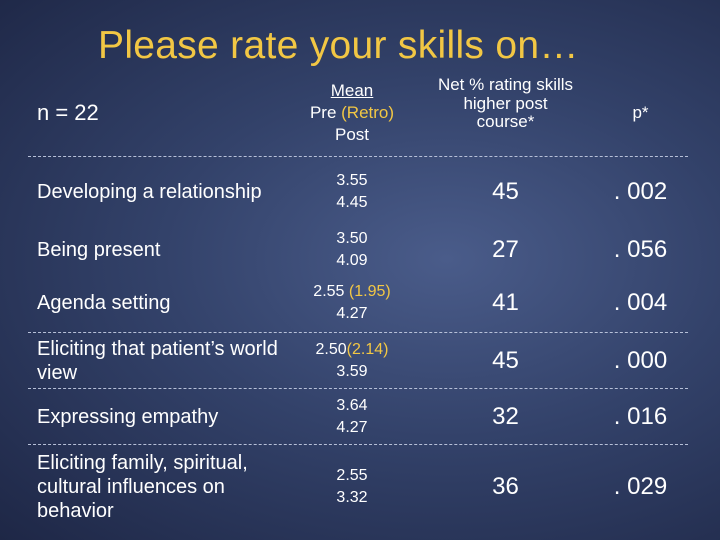 The height and width of the screenshot is (540, 720). I want to click on mean-scores: 3.55 4.45, so click(352, 192).